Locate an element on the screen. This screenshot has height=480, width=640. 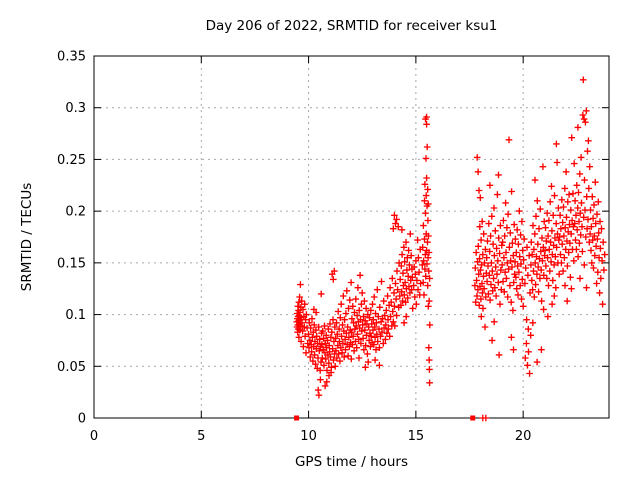
x-tick-label: 5 is located at coordinates (201, 436).